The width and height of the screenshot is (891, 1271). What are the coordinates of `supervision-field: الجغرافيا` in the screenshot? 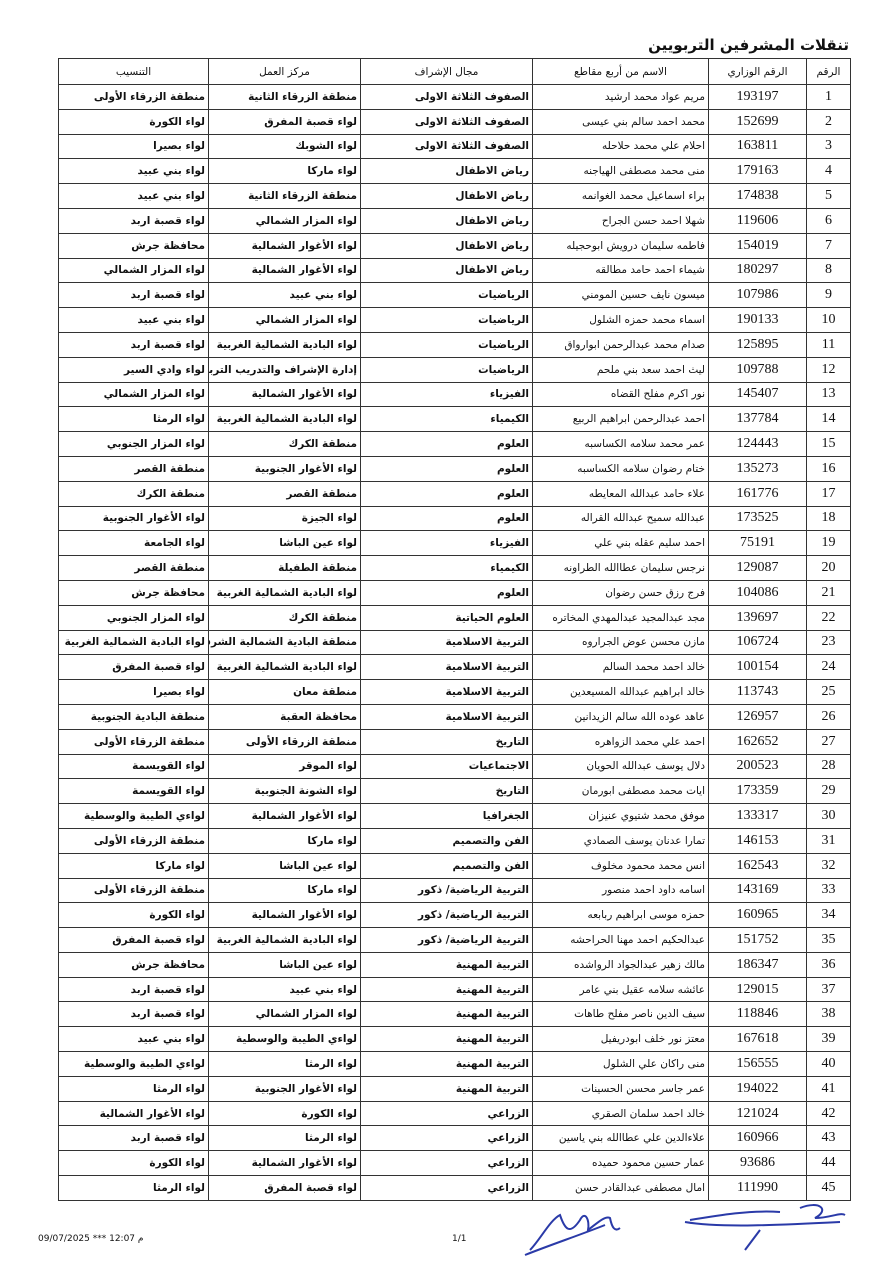 It's located at (446, 816).